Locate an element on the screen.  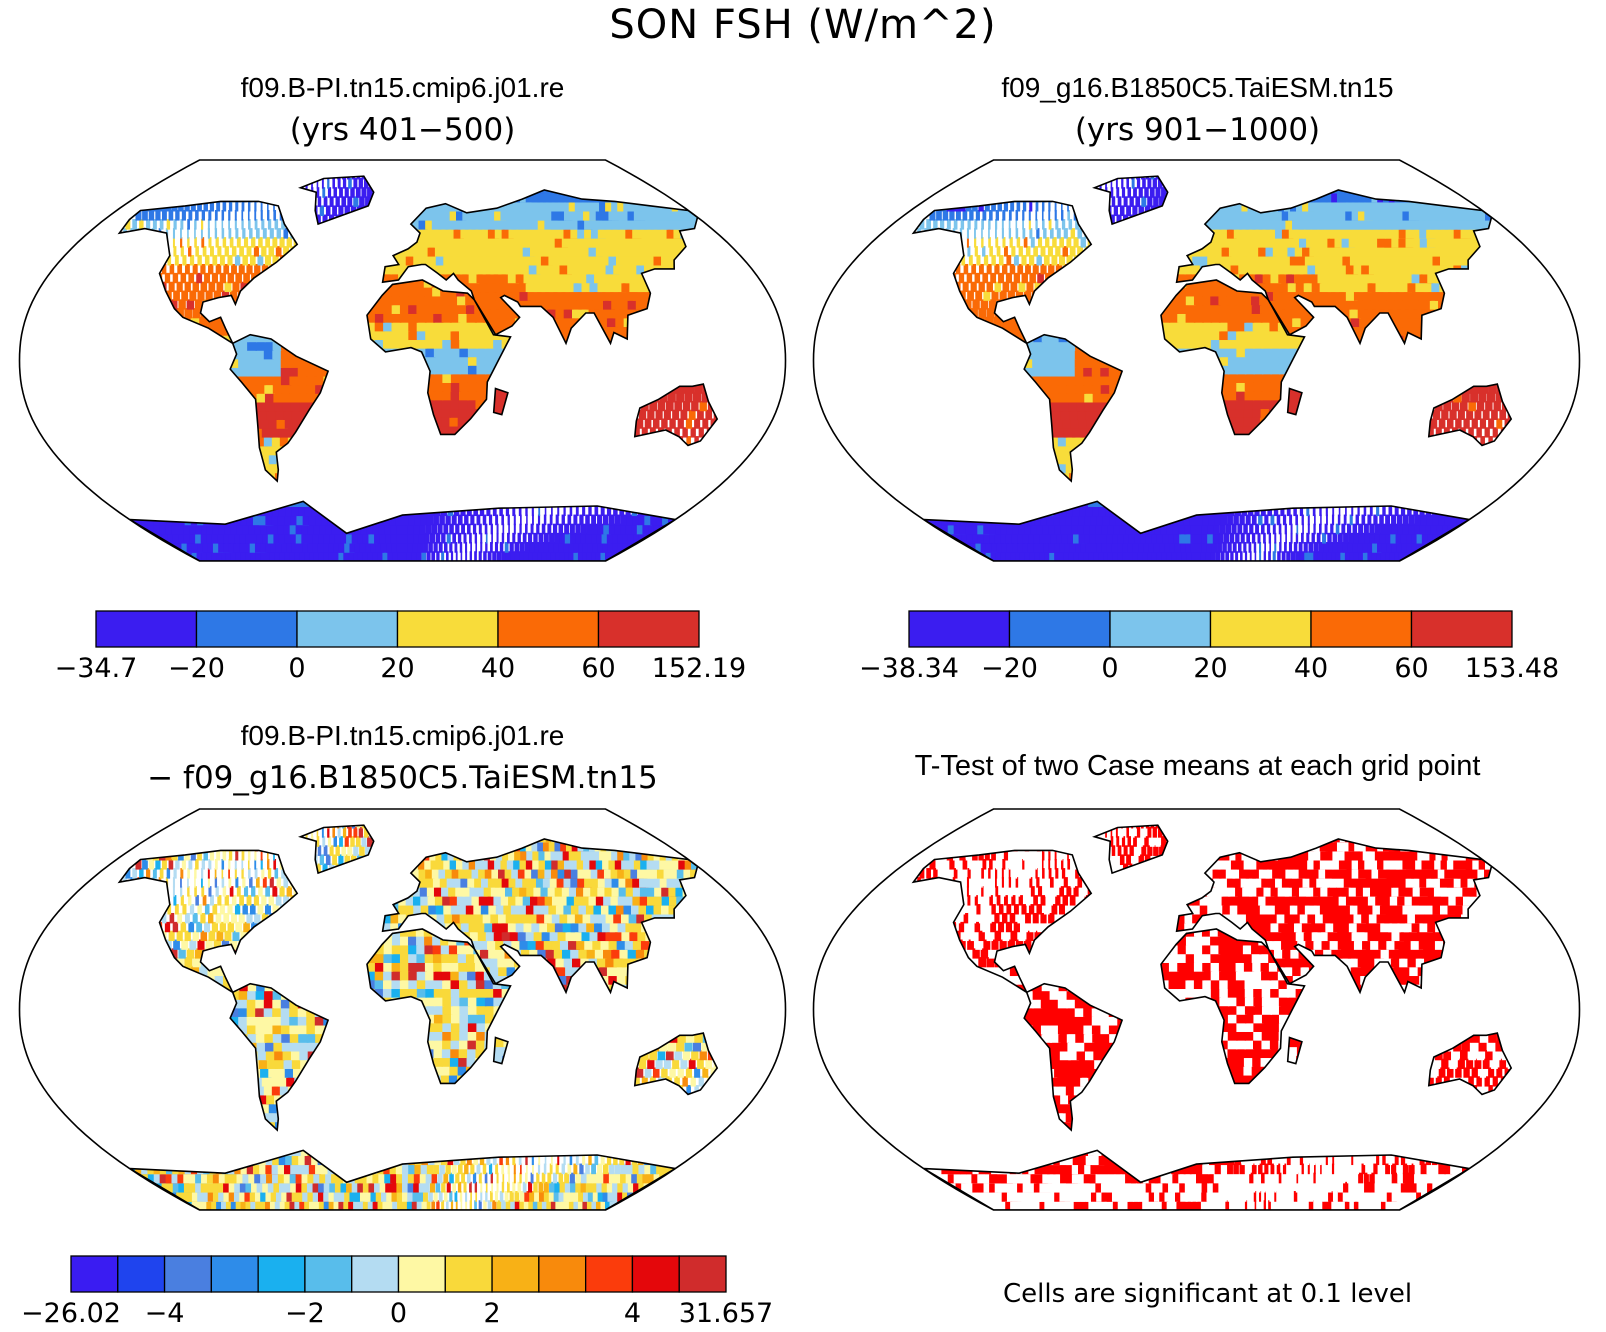
colorbar-case2-tick: 153.48 is located at coordinates (1512, 668).